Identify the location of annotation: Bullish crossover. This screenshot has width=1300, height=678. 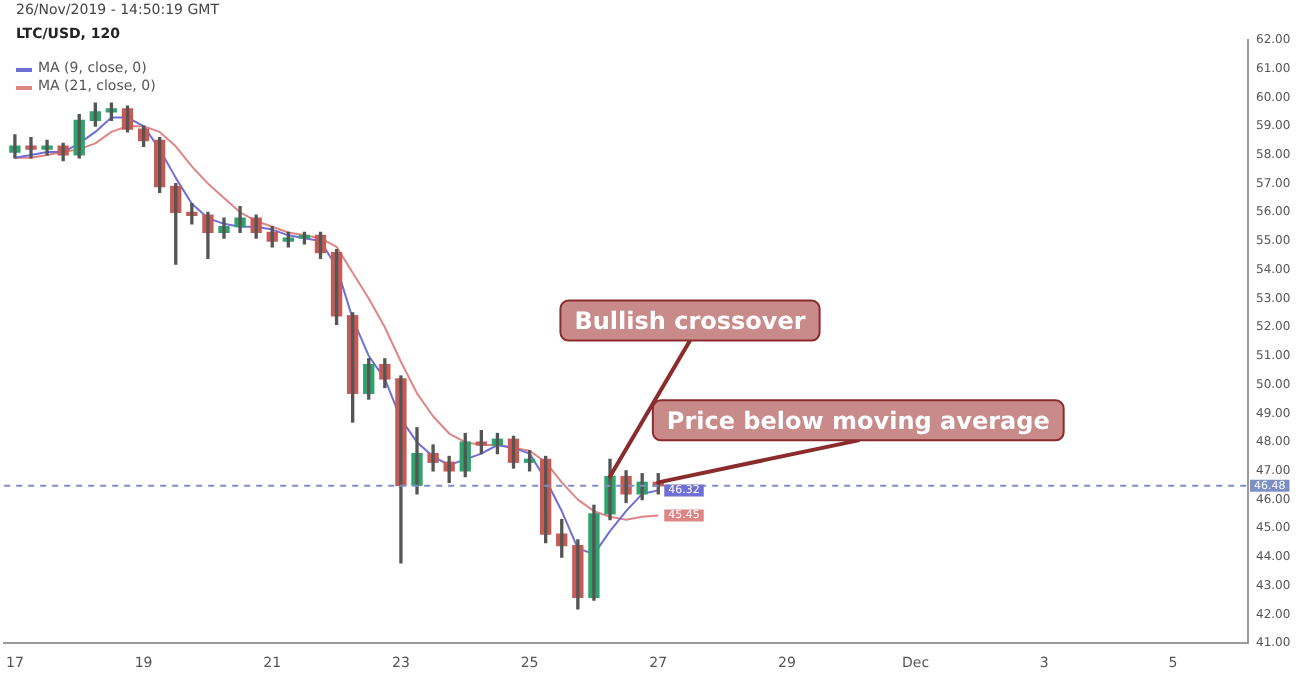
(690, 320).